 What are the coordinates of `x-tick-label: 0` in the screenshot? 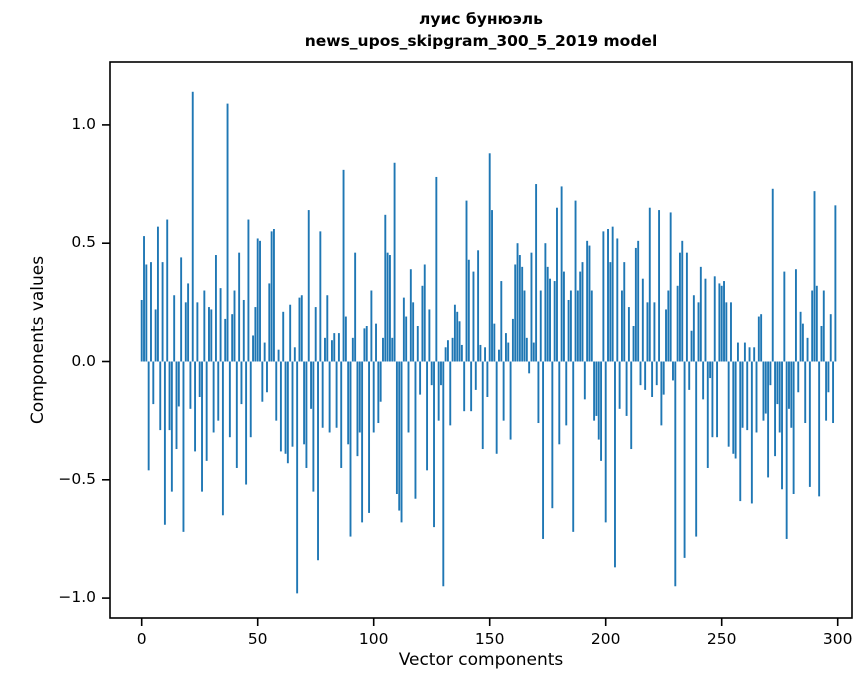 It's located at (141, 639).